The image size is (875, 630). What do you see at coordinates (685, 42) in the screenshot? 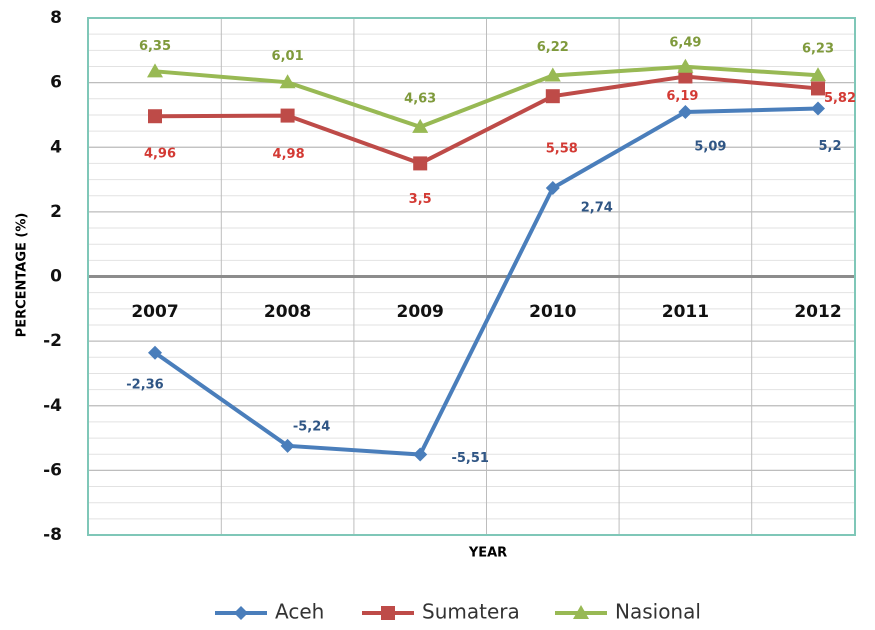
I see `data-label: 6,49` at bounding box center [685, 42].